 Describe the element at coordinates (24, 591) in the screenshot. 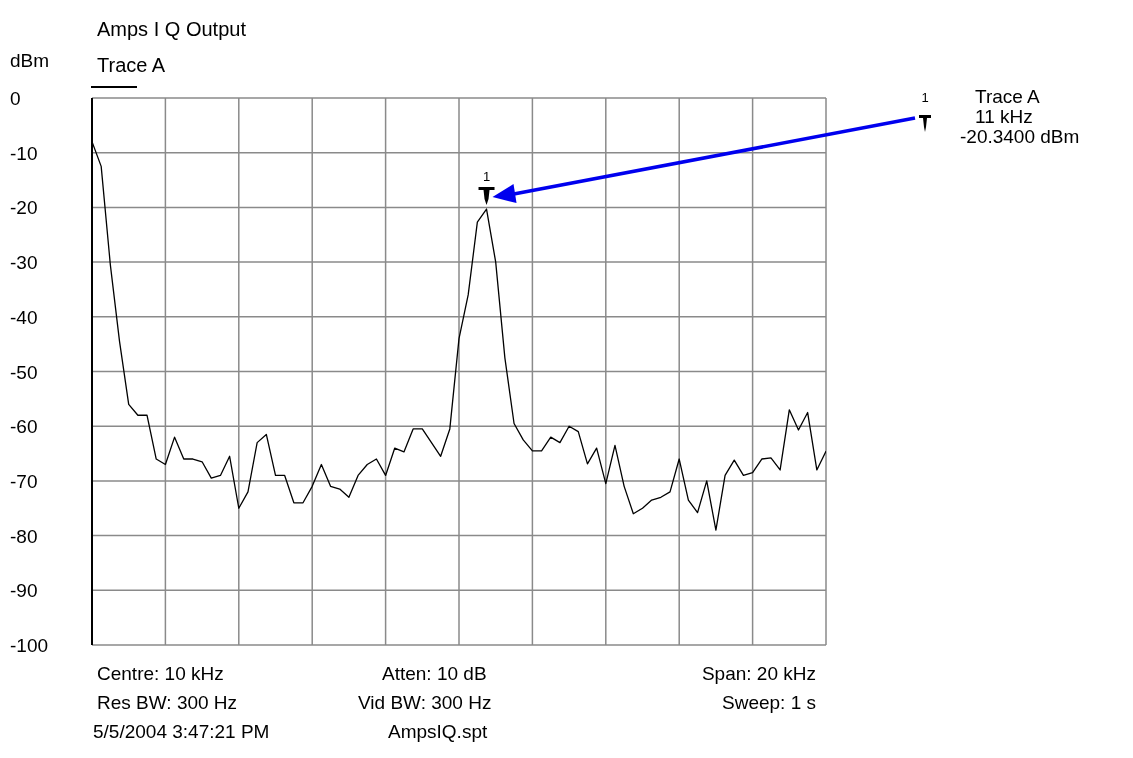

I see `y-tick-label: -90` at that location.